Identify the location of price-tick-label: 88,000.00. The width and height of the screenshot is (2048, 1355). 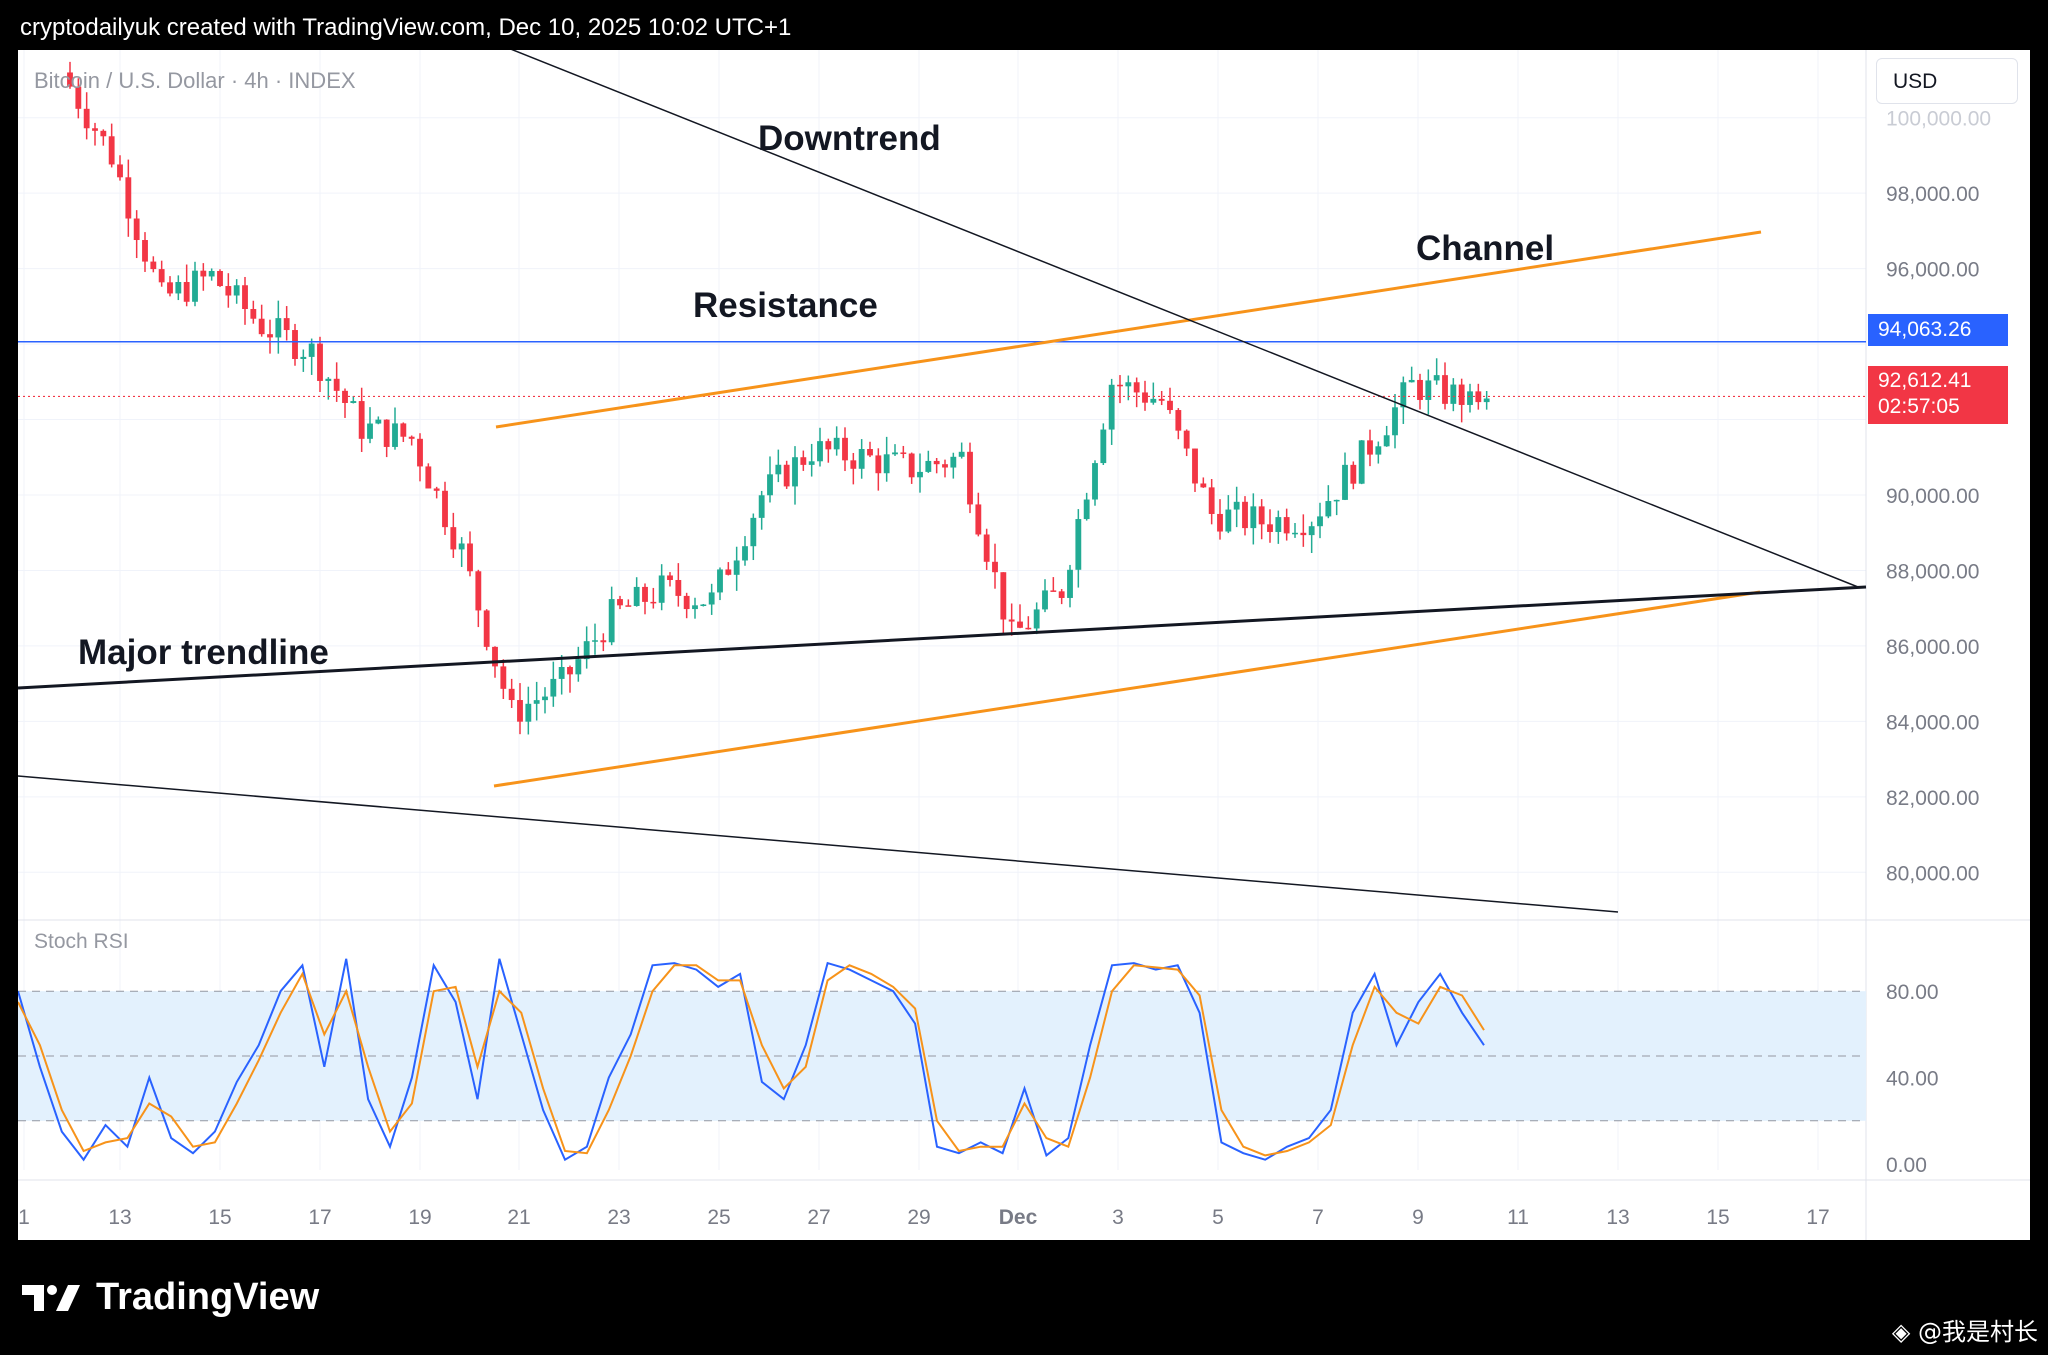
(1932, 571).